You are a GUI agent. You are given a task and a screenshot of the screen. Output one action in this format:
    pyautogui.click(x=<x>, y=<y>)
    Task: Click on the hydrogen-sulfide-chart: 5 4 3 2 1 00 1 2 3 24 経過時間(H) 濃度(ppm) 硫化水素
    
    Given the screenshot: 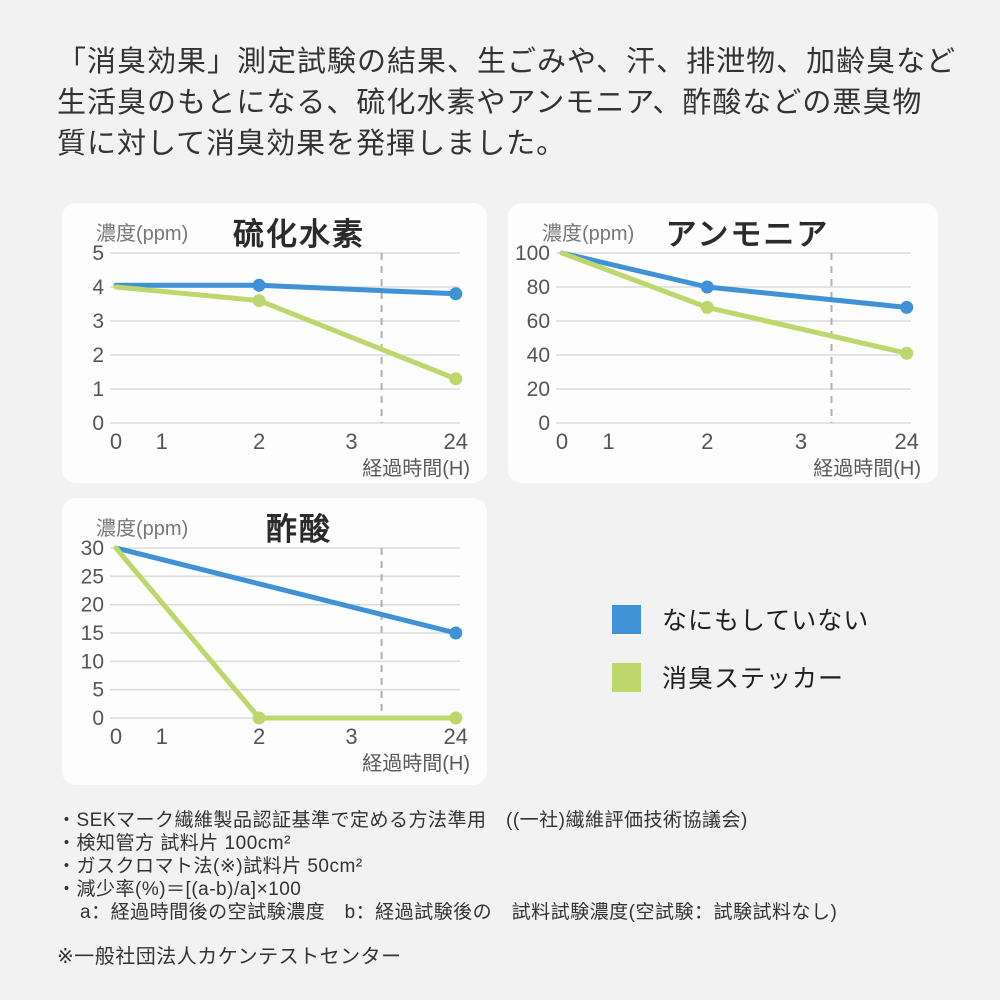 What is the action you would take?
    pyautogui.click(x=281, y=348)
    